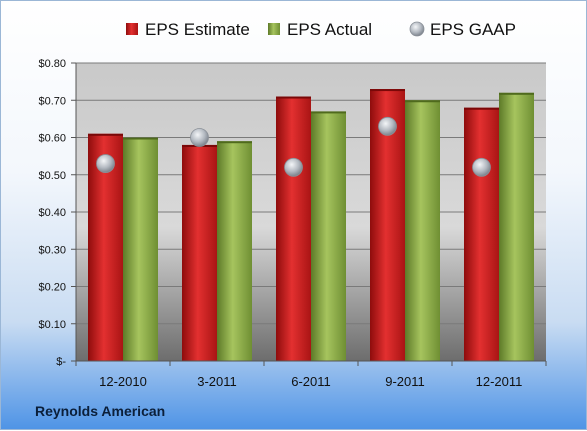 The height and width of the screenshot is (431, 587). I want to click on company-name: Reynolds American, so click(100, 411).